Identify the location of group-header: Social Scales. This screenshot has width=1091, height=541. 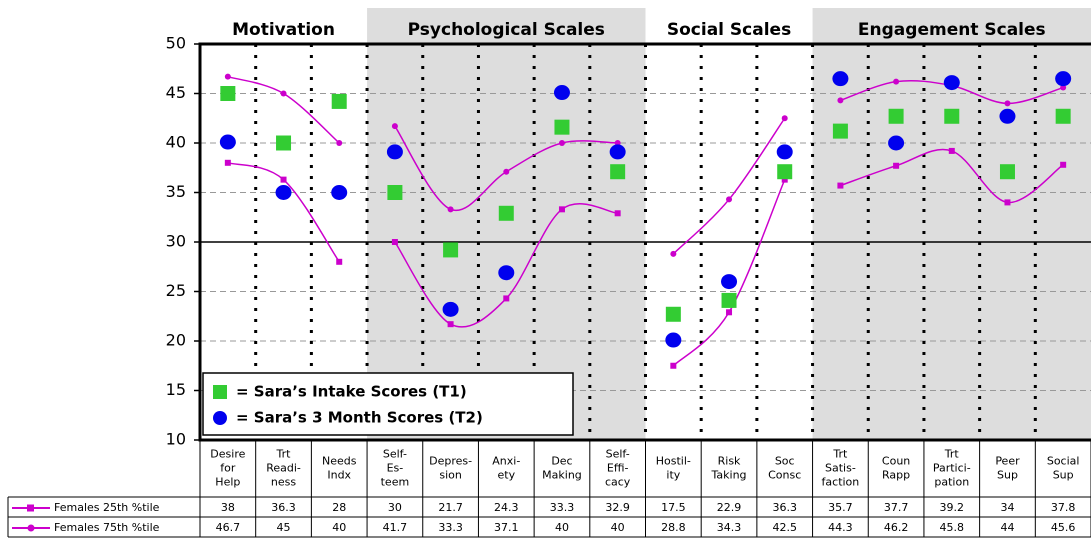
(729, 30).